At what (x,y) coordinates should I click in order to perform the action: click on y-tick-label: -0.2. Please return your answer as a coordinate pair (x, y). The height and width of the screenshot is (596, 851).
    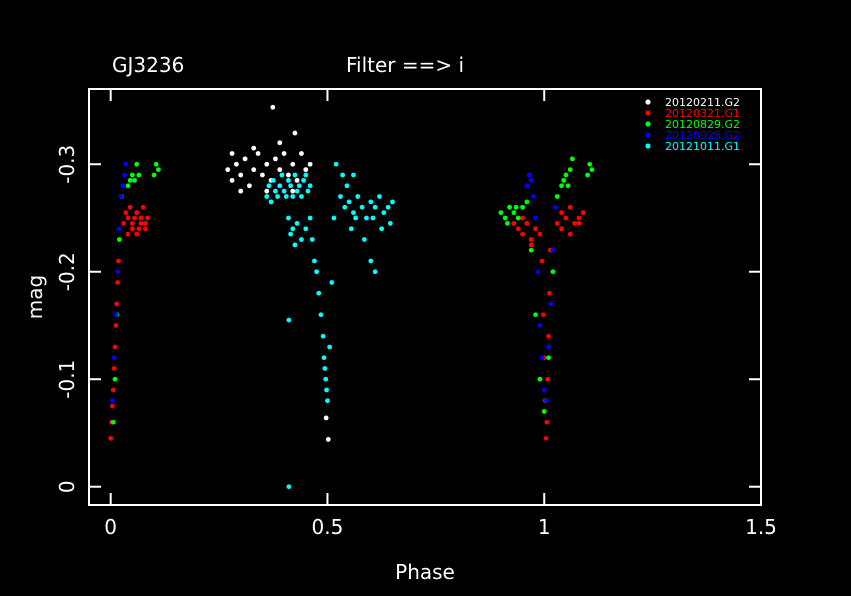
    Looking at the image, I should click on (67, 271).